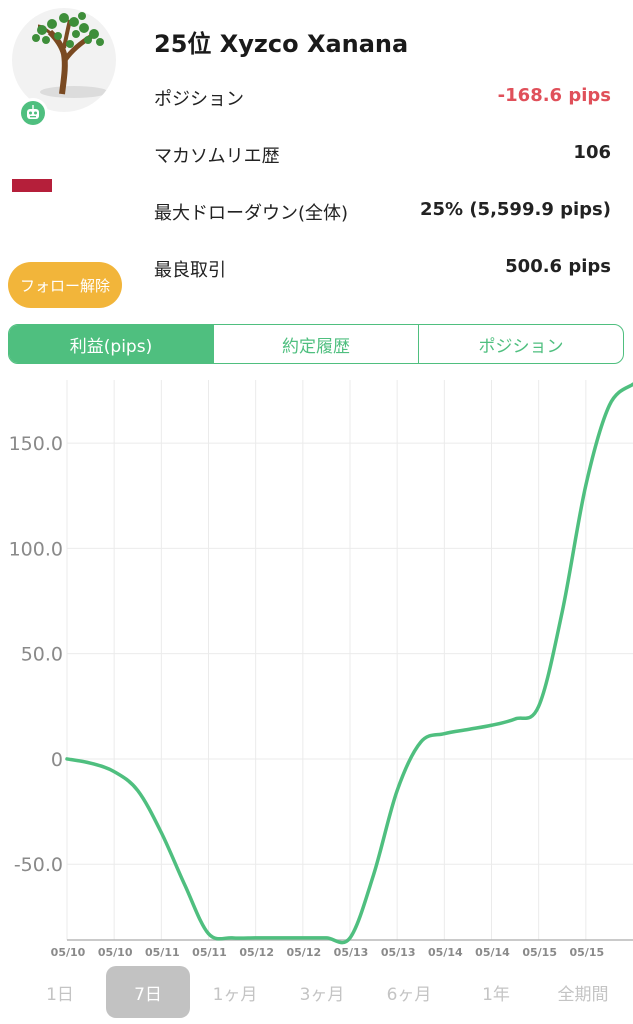 This screenshot has width=633, height=1024. What do you see at coordinates (281, 44) in the screenshot?
I see `trader-title: 25位 Xyzco Xanana` at bounding box center [281, 44].